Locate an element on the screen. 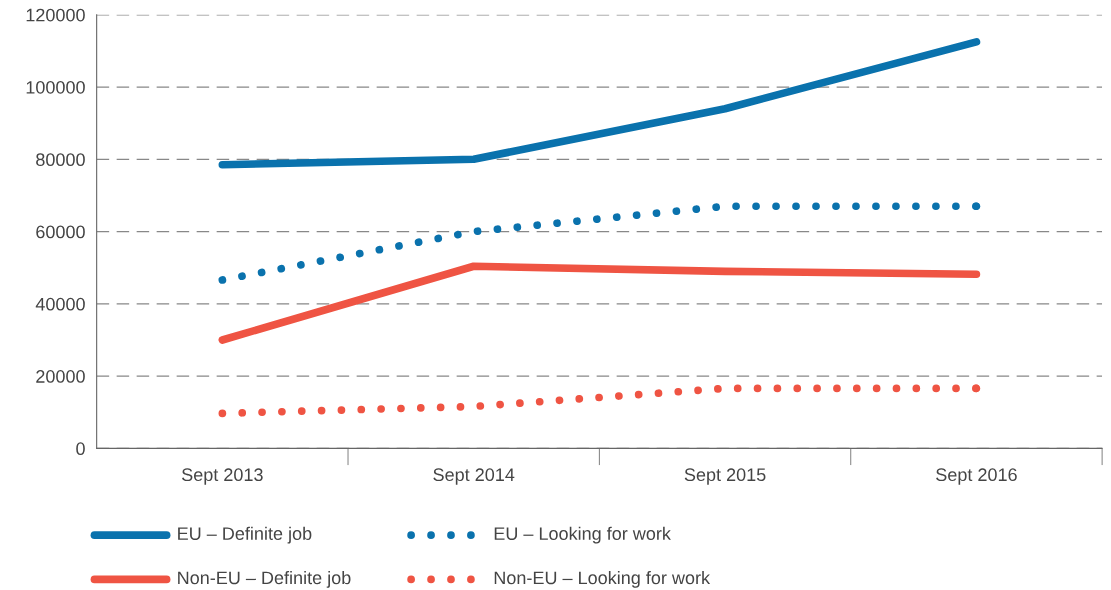 The image size is (1111, 590). y-tick-label: 100000 is located at coordinates (55, 87).